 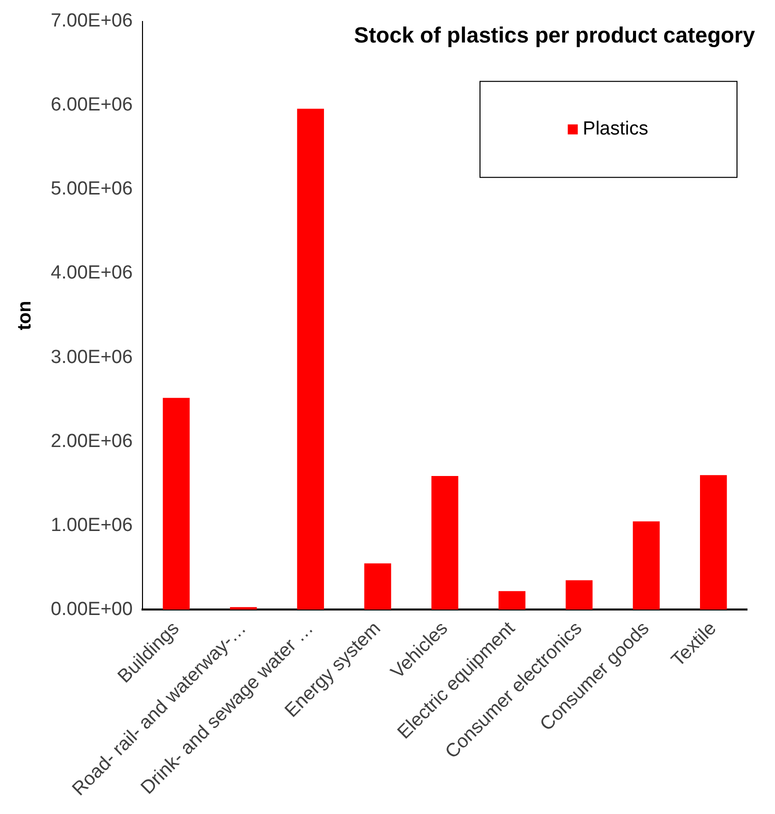 I want to click on chart-title: Stock of plastics per product category, so click(x=555, y=35).